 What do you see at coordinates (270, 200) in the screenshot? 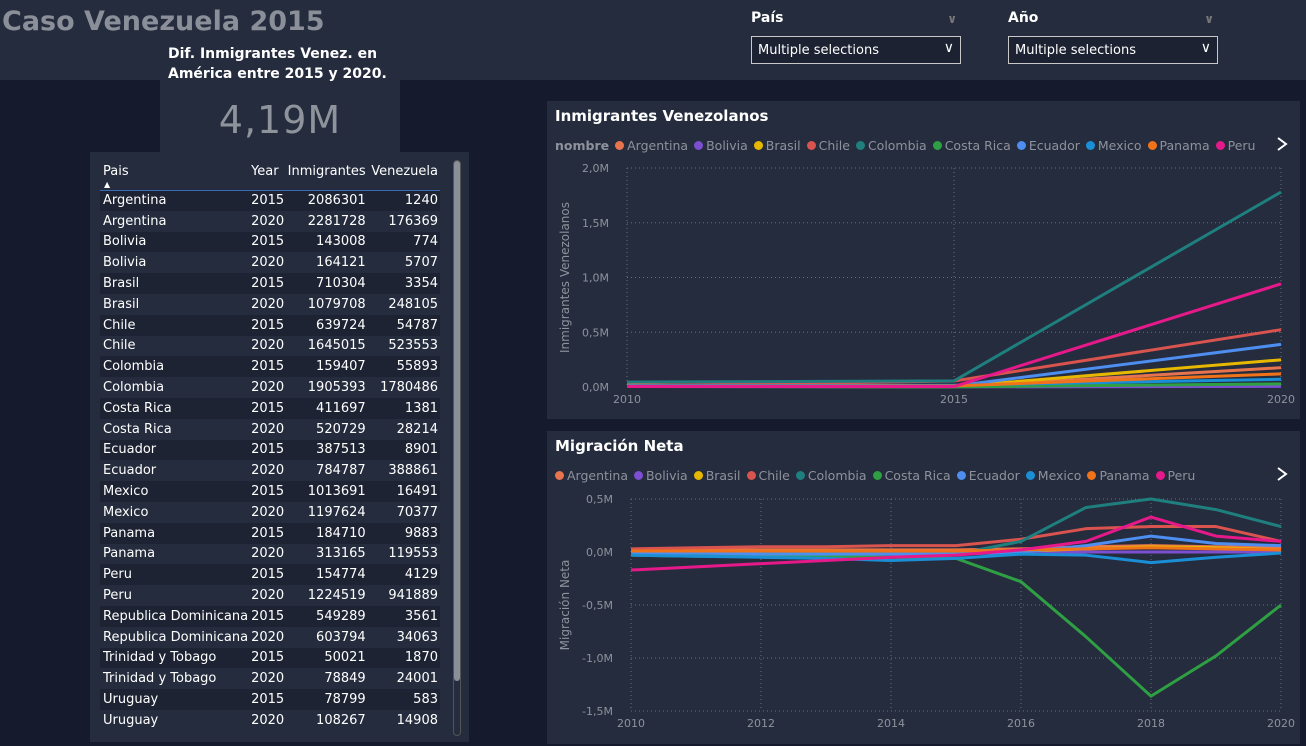
I see `table-row: Argentina 2015 2086301 1240` at bounding box center [270, 200].